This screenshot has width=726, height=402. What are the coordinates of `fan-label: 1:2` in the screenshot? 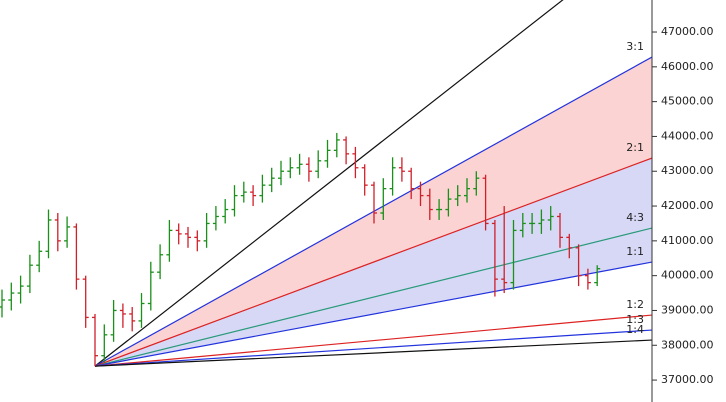 It's located at (635, 304).